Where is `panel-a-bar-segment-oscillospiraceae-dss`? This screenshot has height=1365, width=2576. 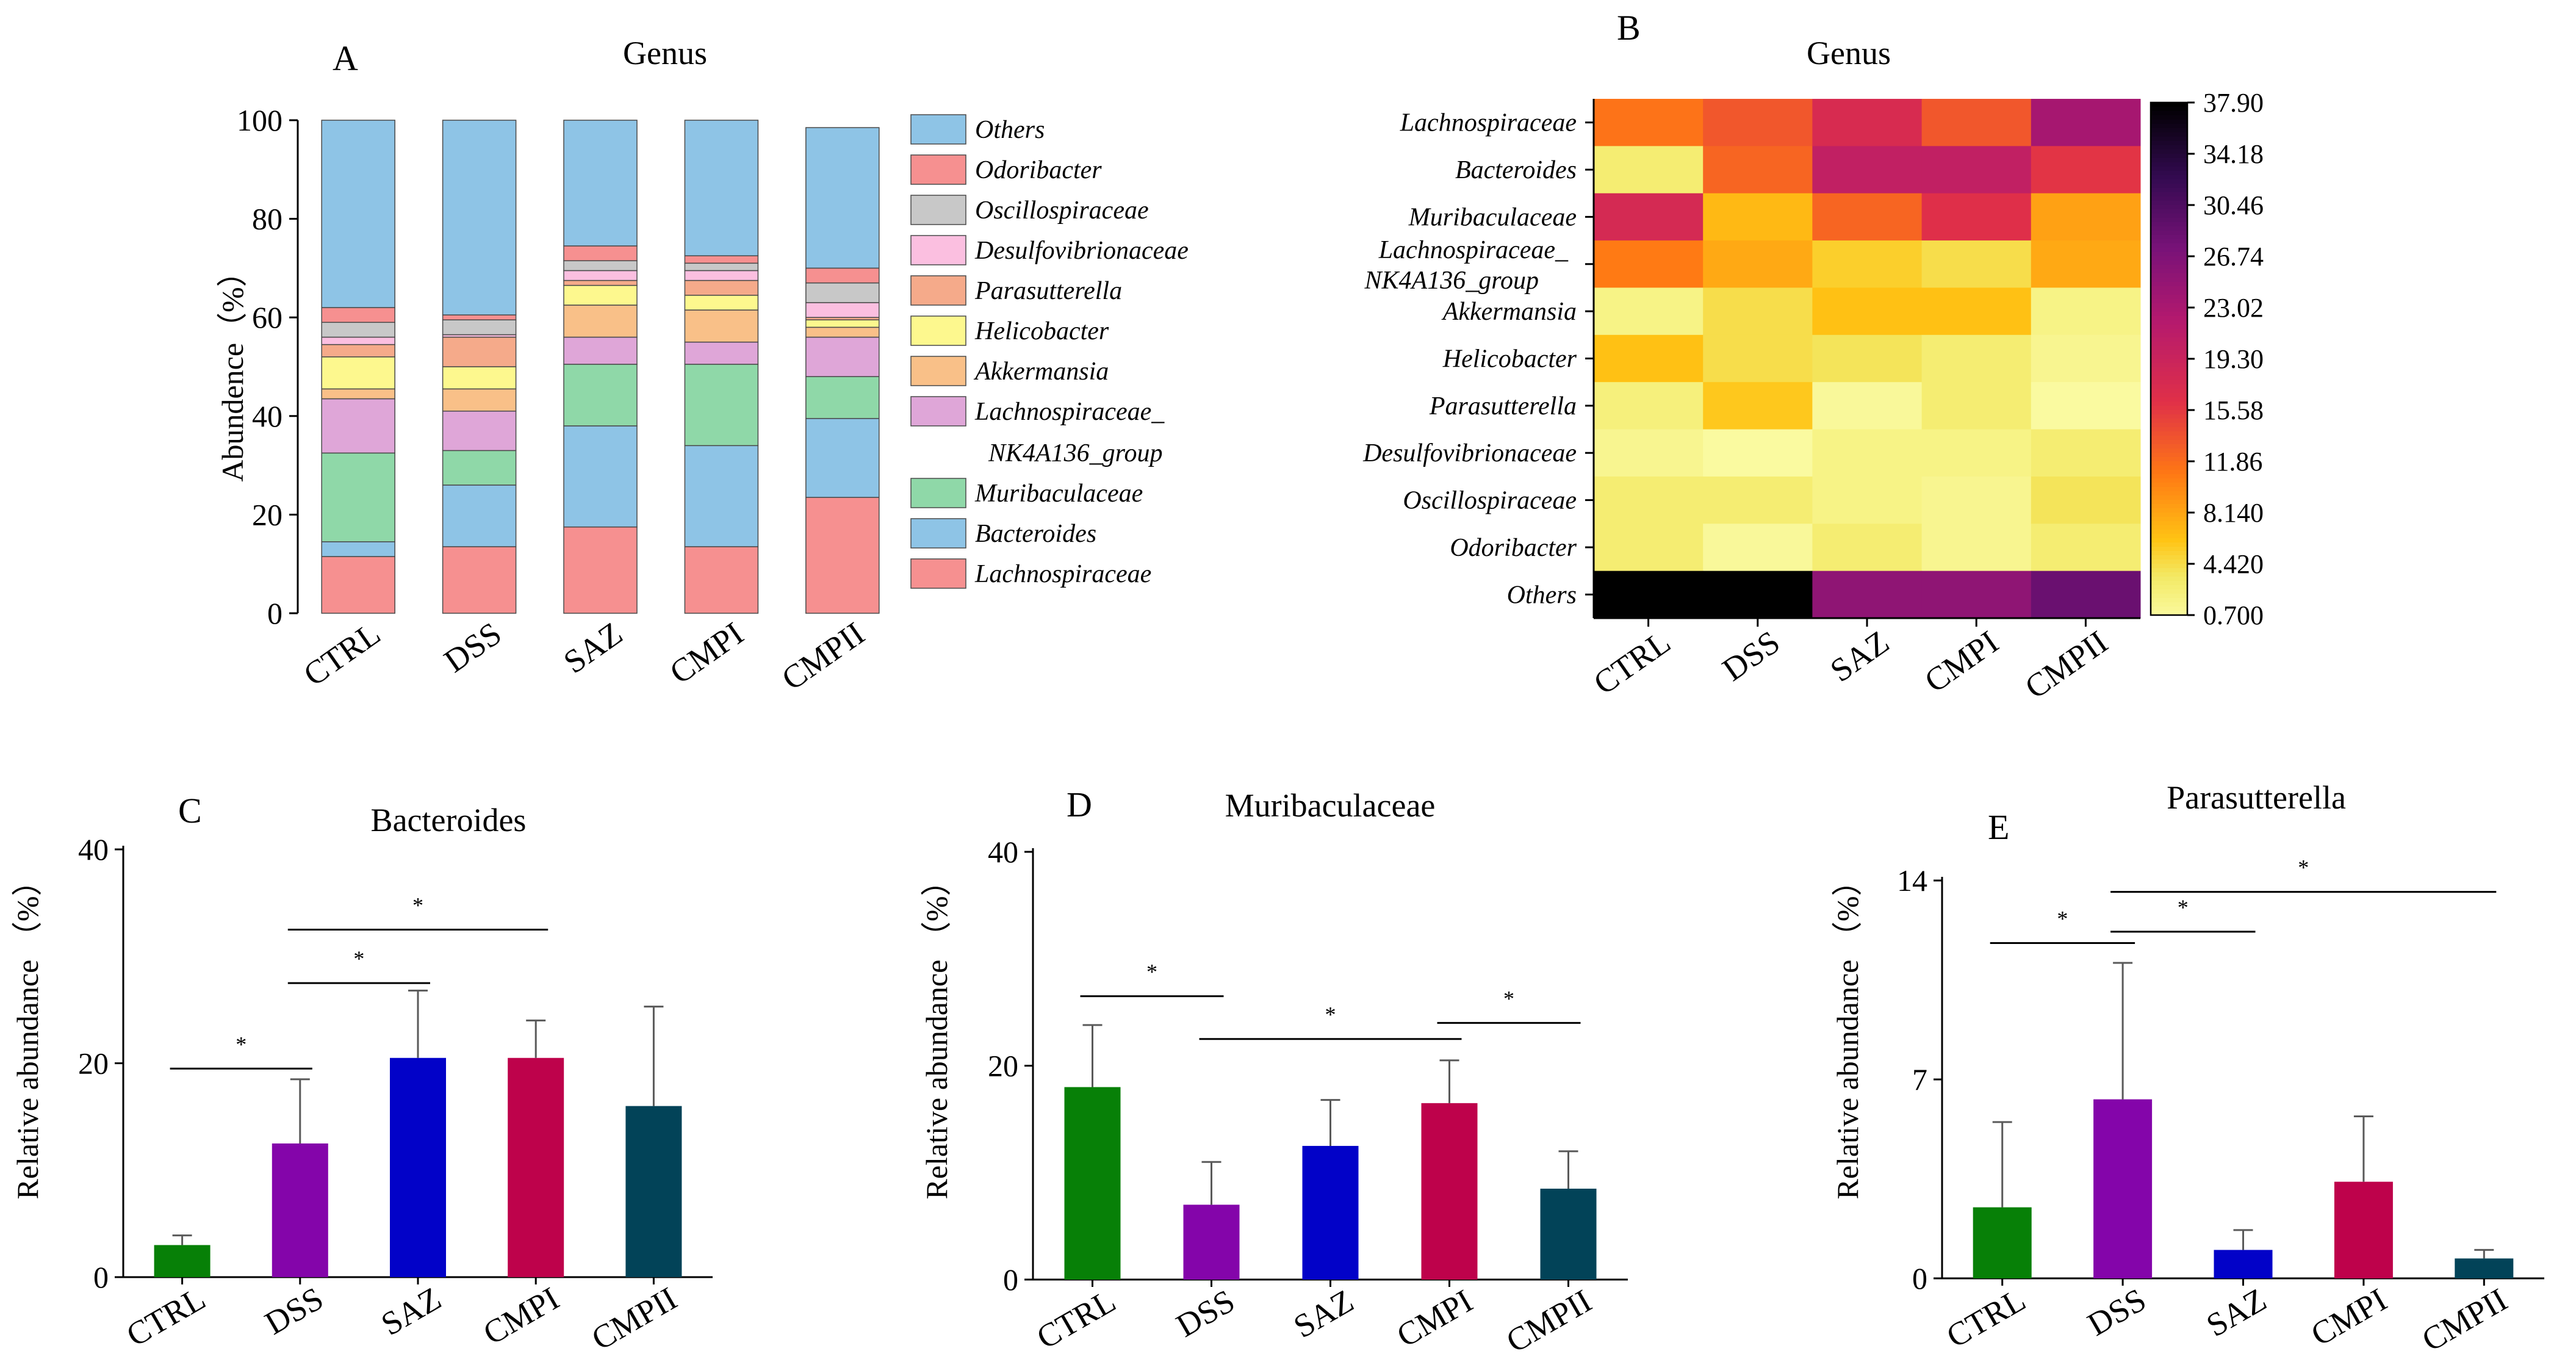 panel-a-bar-segment-oscillospiraceae-dss is located at coordinates (479, 327).